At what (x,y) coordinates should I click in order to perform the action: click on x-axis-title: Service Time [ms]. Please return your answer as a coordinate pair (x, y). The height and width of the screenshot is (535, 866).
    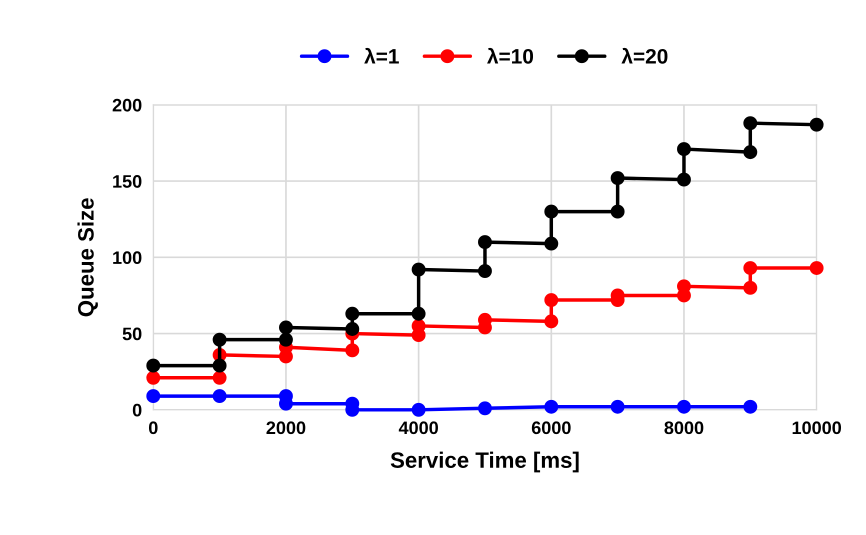
    Looking at the image, I should click on (484, 462).